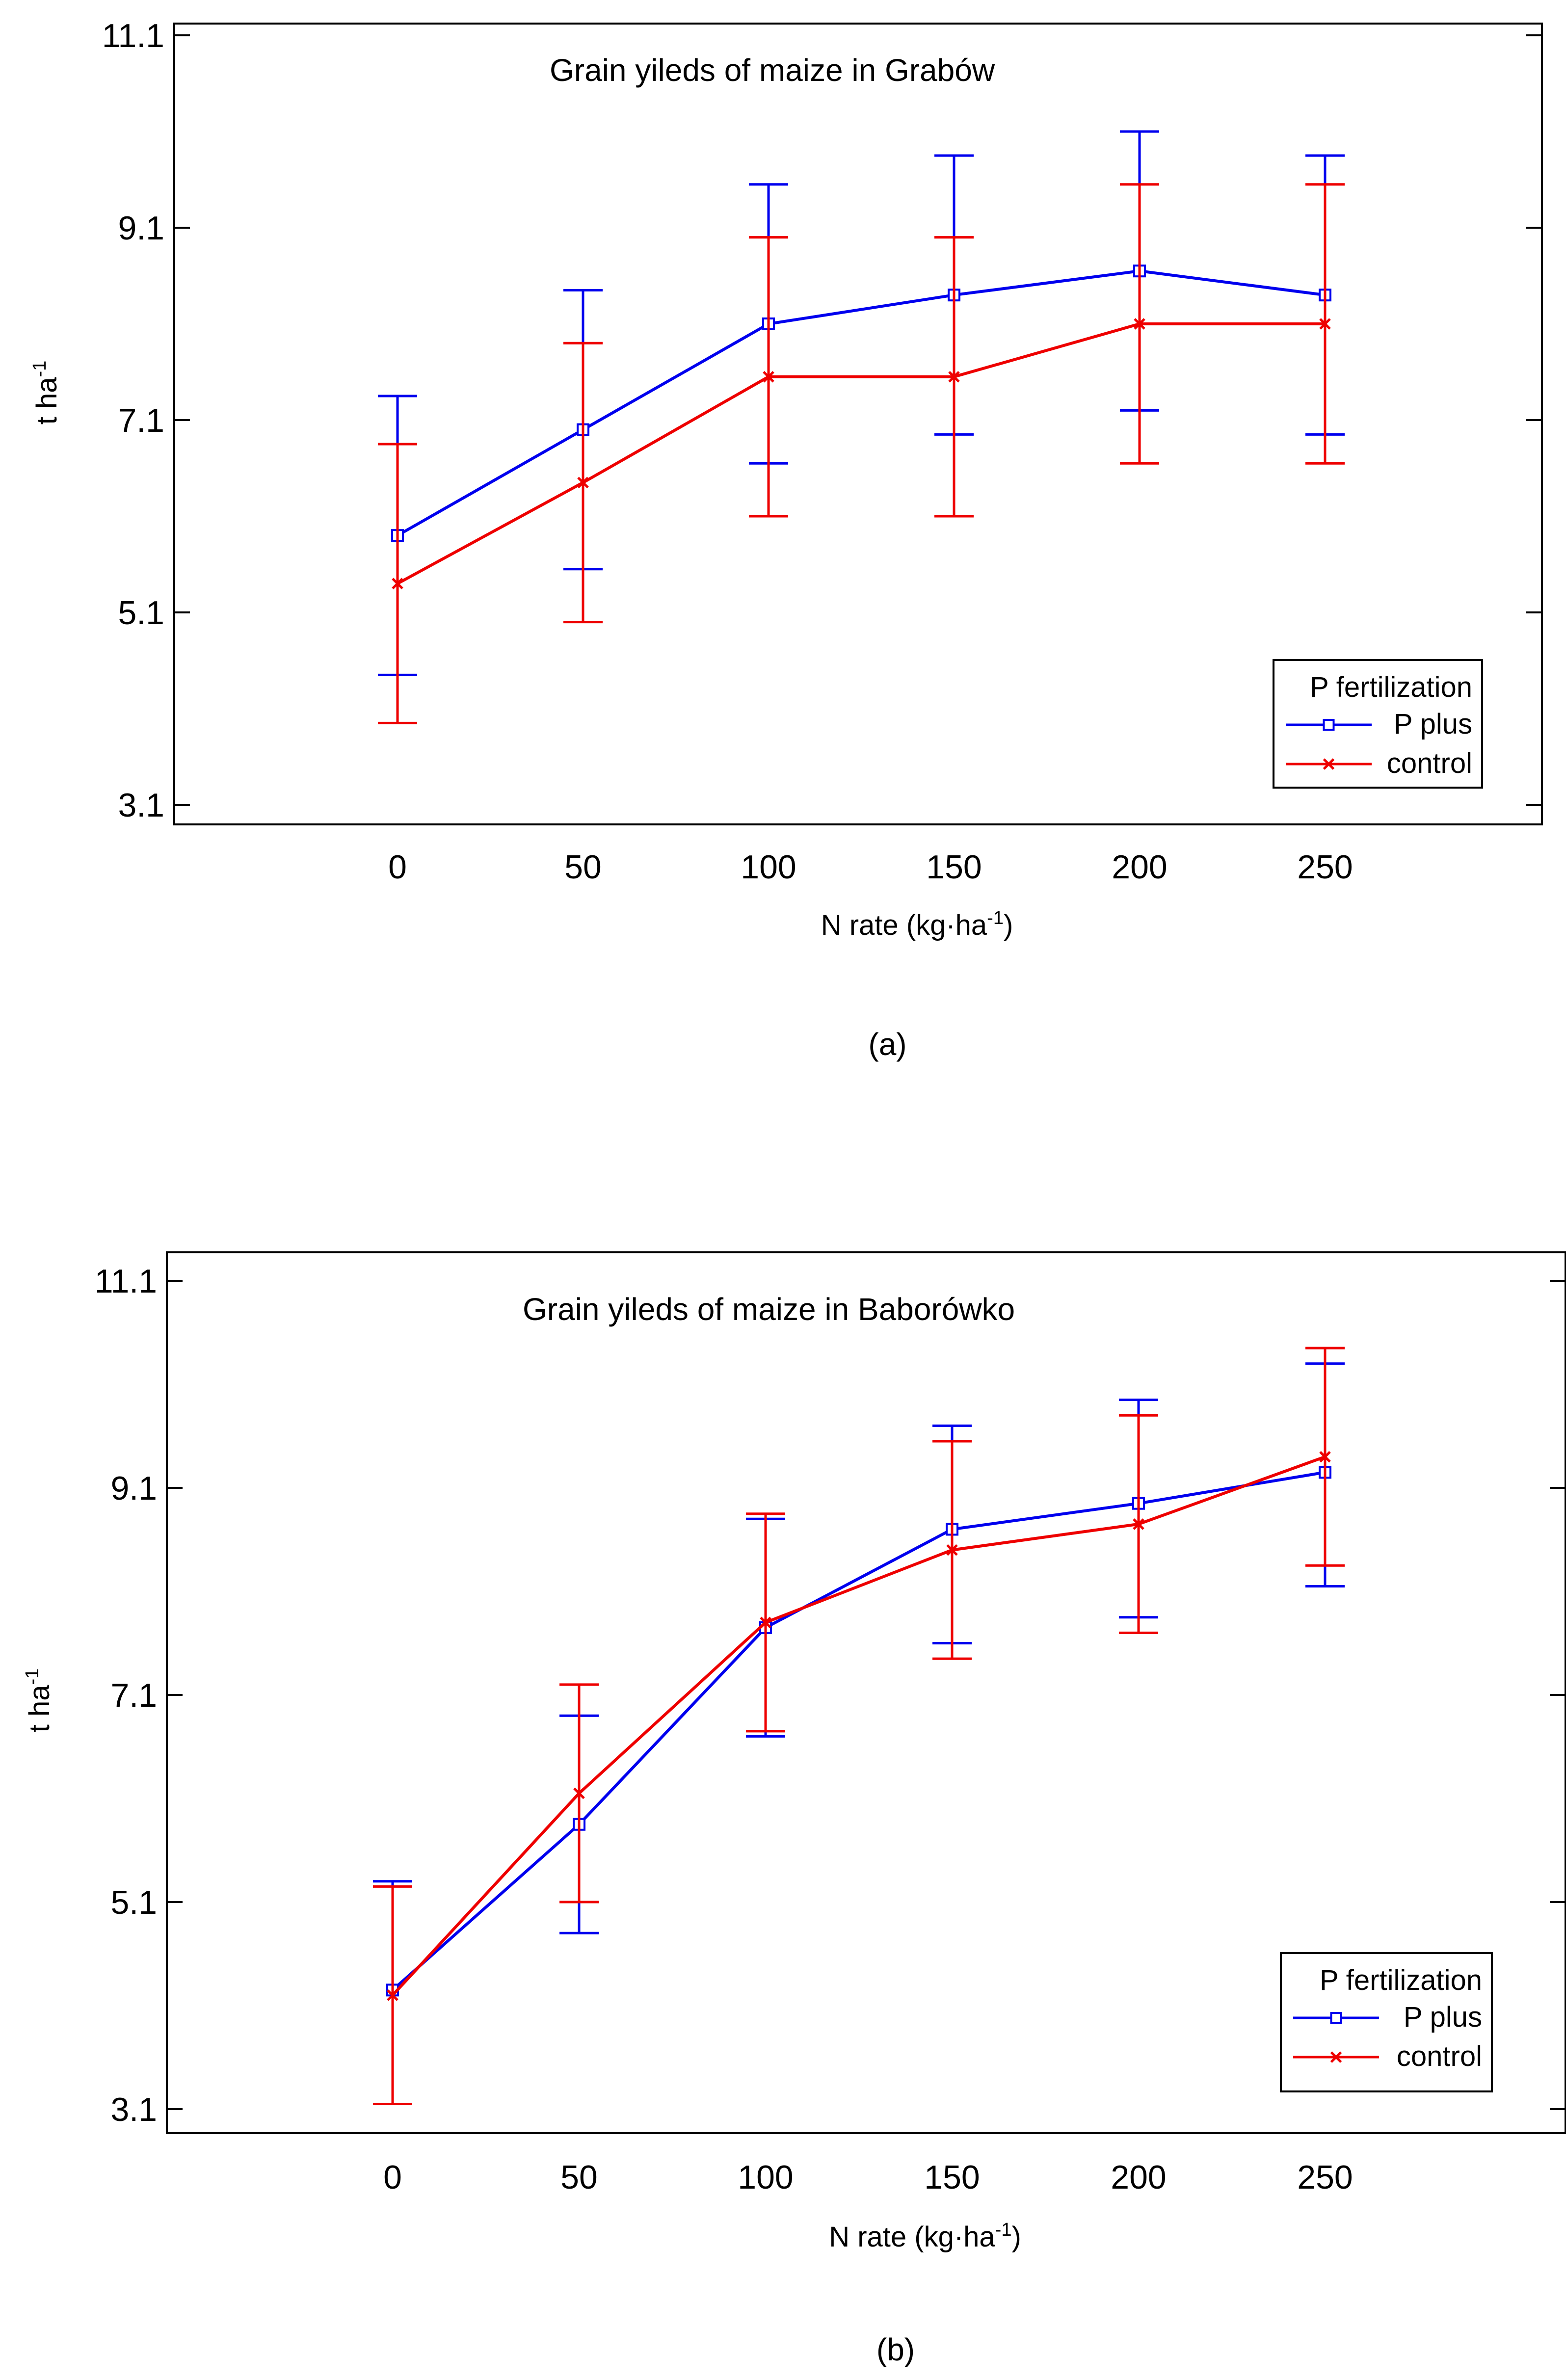 Image resolution: width=1566 pixels, height=2380 pixels. I want to click on series-p-plus, so click(861, 403).